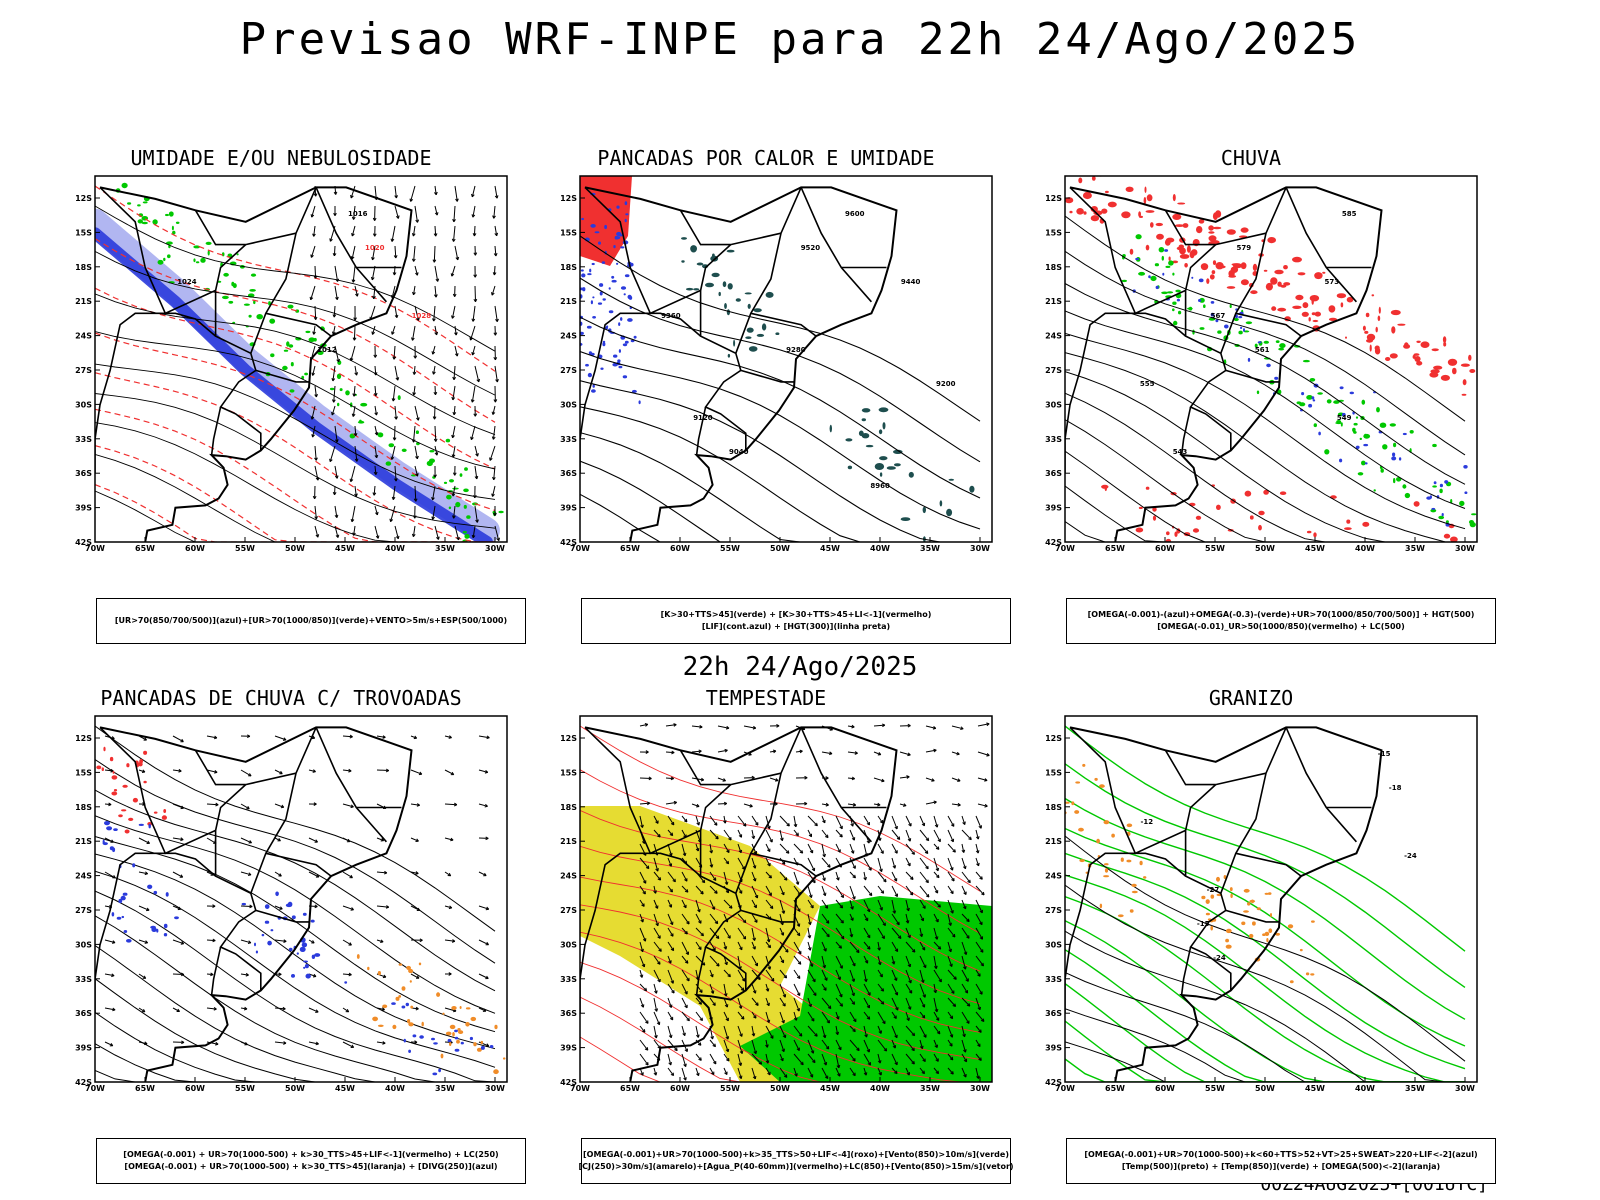 This screenshot has width=1600, height=1200. I want to click on contour-label: 549, so click(1344, 418).